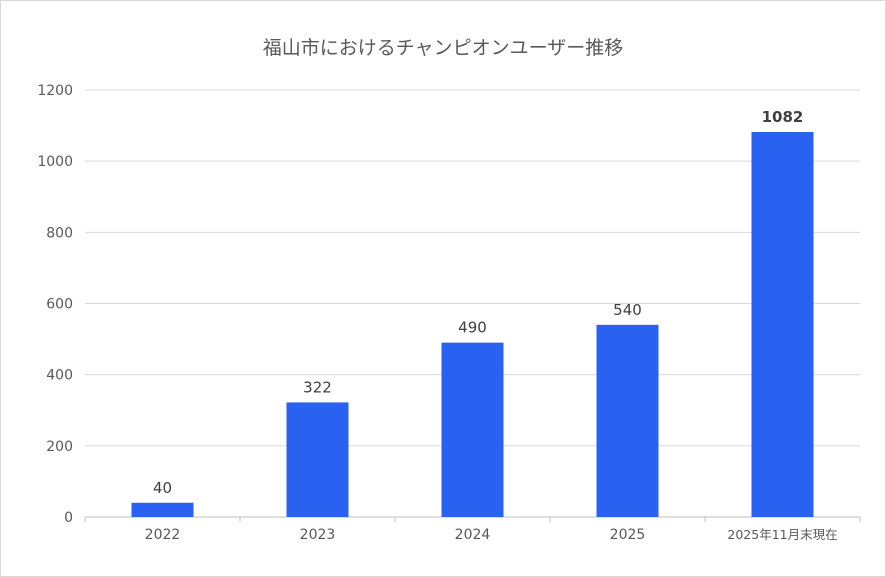  I want to click on y-tick-label: 800, so click(59, 233).